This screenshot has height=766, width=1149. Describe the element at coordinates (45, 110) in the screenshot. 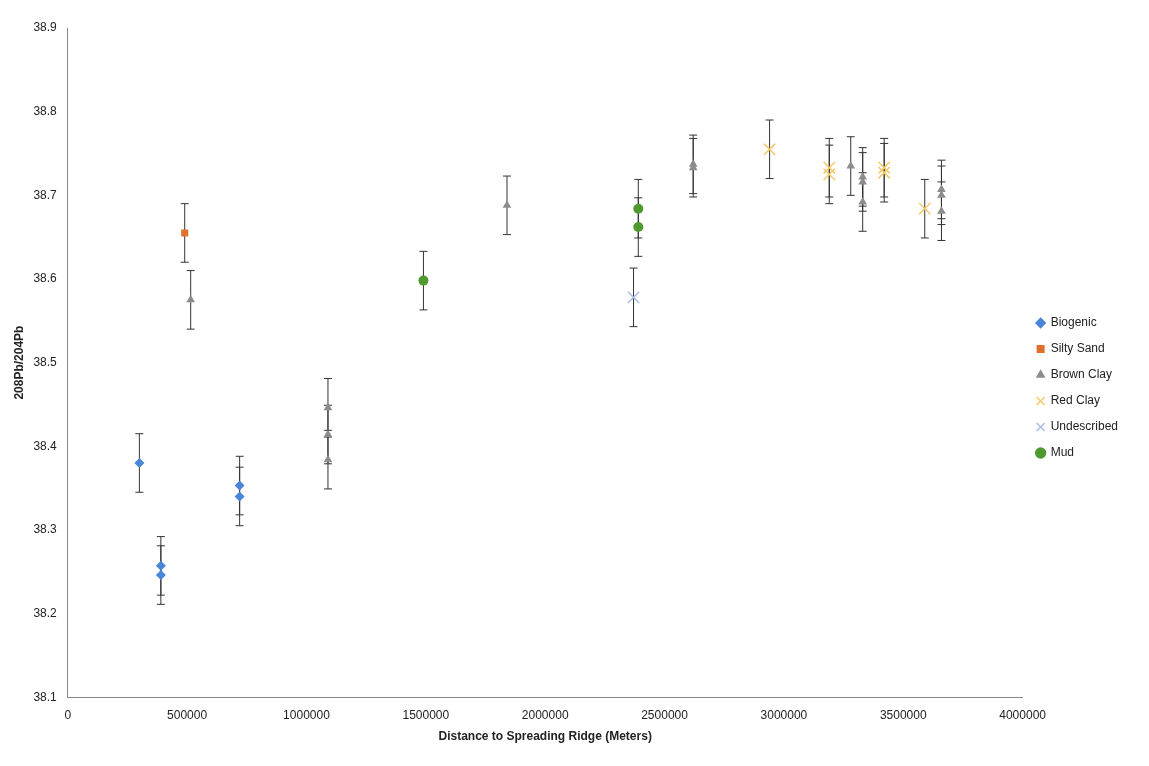

I see `y-tick-label: 38.8` at that location.